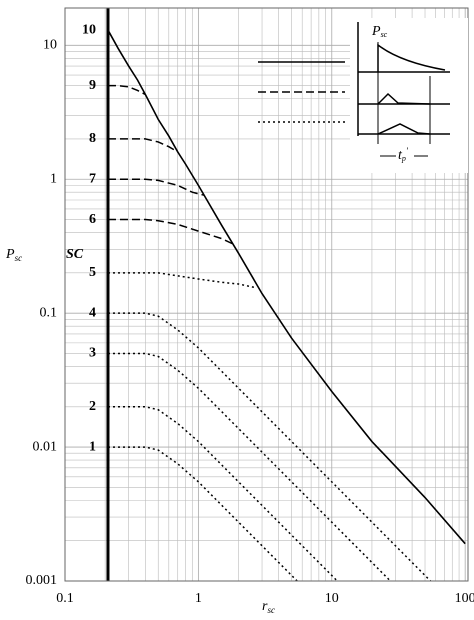  Describe the element at coordinates (198, 598) in the screenshot. I see `x-tick-label: 1` at that location.